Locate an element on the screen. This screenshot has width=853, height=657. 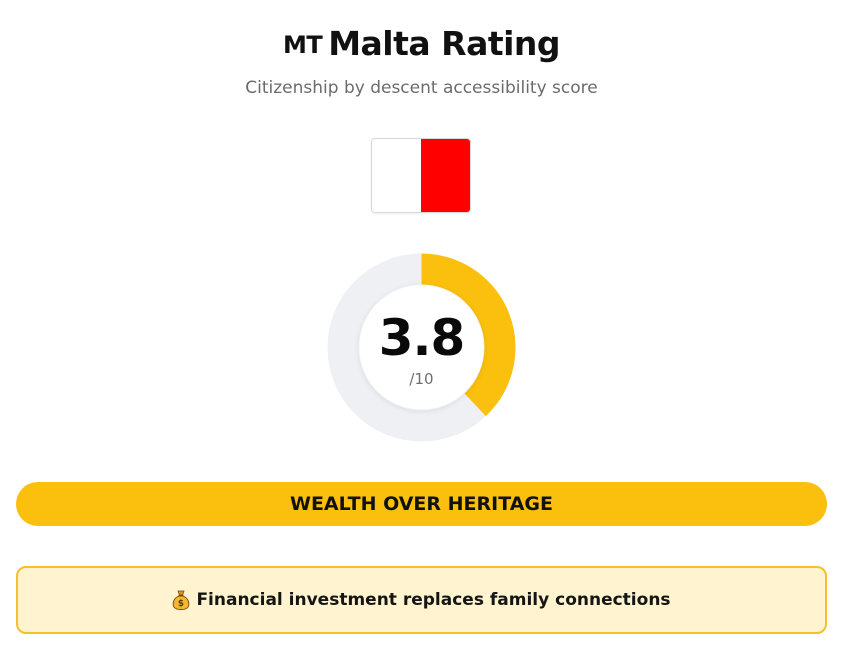
gauge-ring is located at coordinates (421, 347).